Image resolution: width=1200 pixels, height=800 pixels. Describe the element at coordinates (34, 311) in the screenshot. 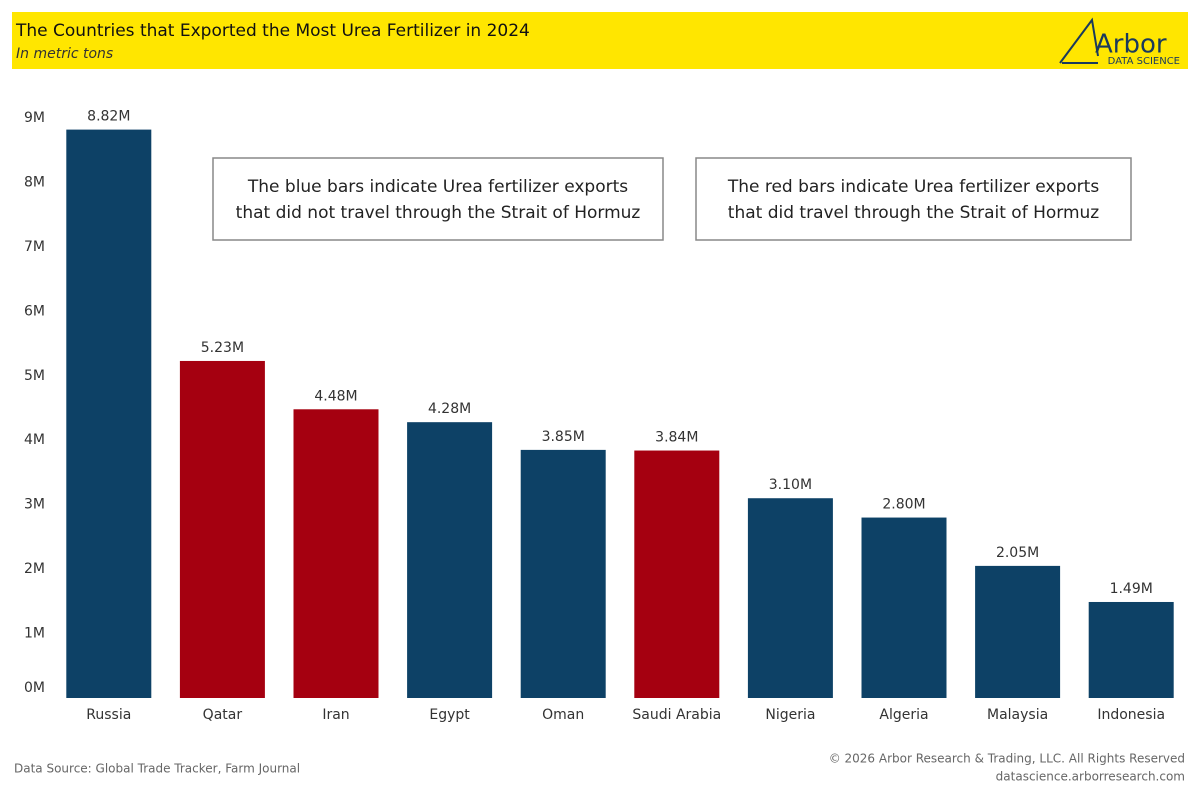

I see `y-tick-label: 6M` at that location.